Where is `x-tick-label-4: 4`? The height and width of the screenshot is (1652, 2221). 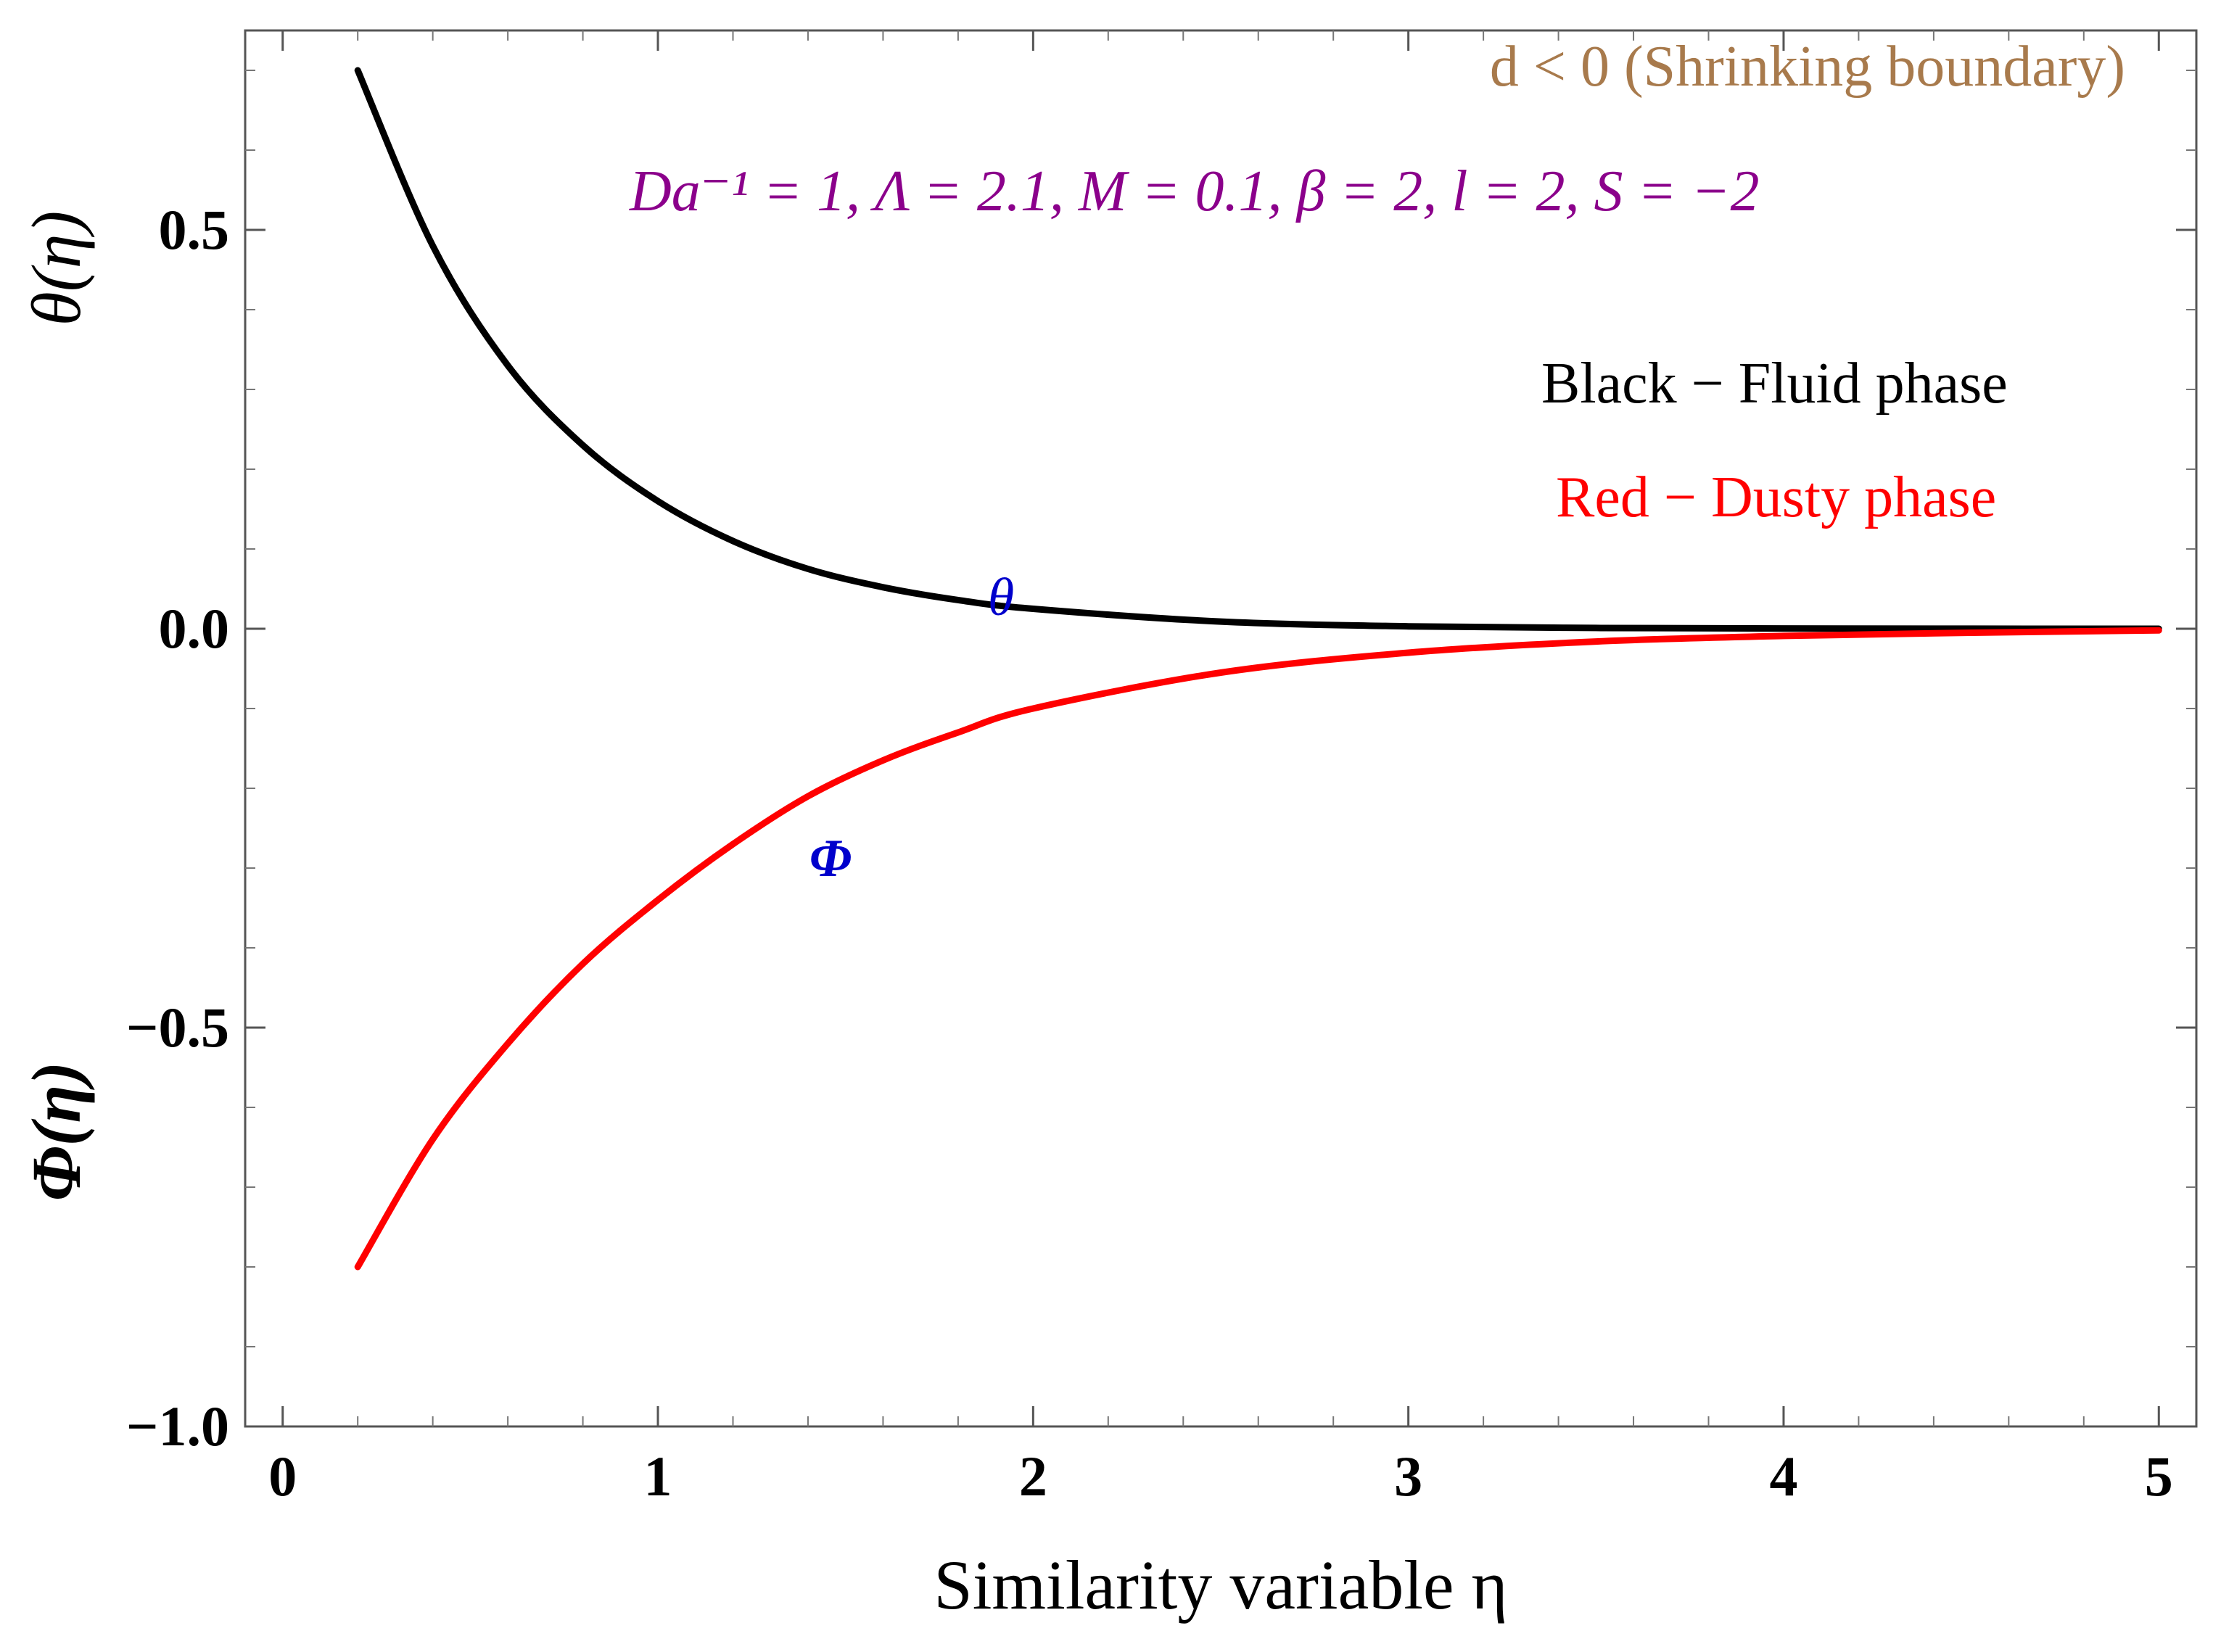
x-tick-label-4: 4 is located at coordinates (1783, 1476).